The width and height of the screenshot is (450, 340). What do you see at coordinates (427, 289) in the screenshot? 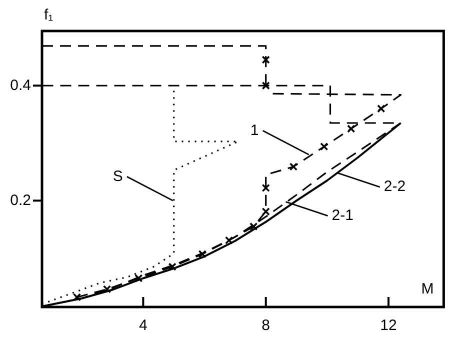
I see `x-axis-title: M` at bounding box center [427, 289].